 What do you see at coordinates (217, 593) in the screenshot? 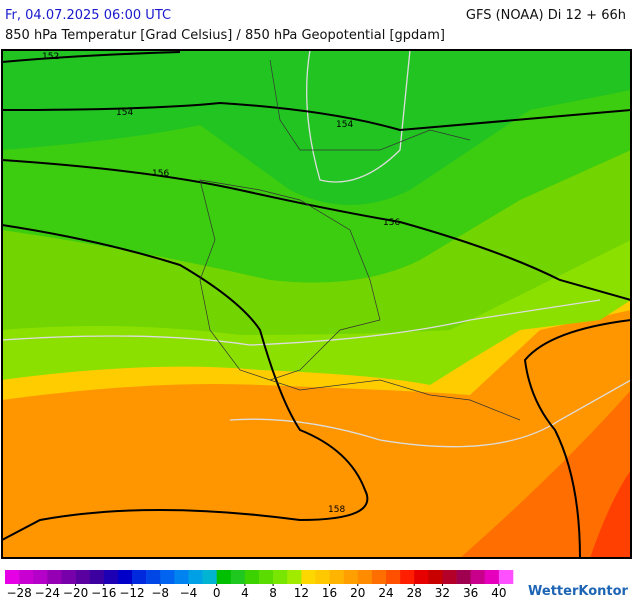
I see `colorbar-tick-label: 0` at bounding box center [217, 593].